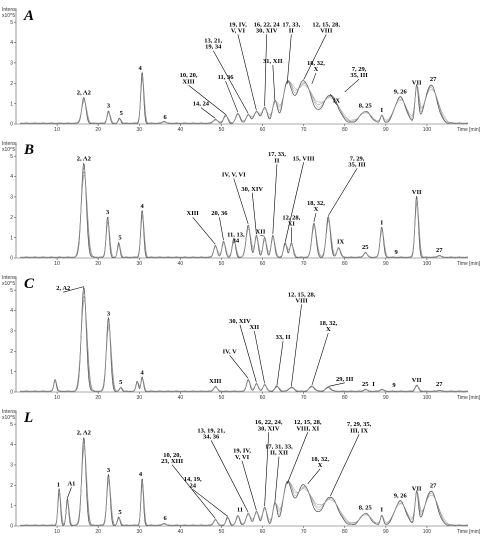  I want to click on peak-label: 23, XIII, so click(172, 461).